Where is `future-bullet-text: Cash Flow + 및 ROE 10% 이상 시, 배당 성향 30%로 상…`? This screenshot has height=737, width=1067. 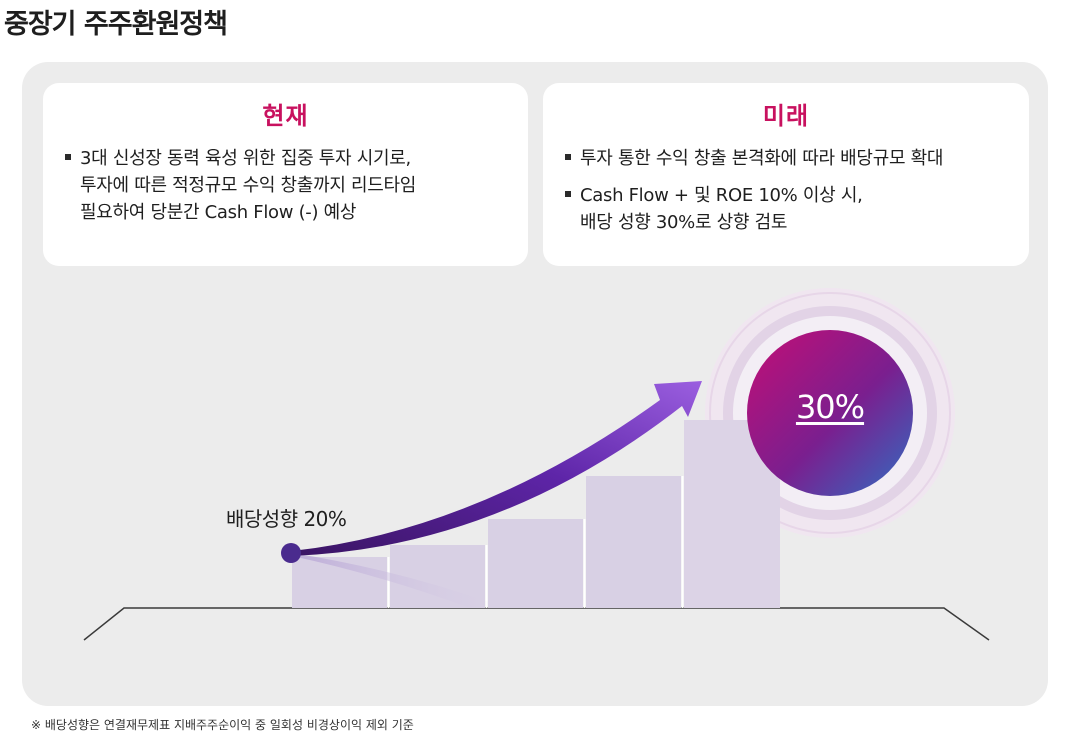 future-bullet-text: Cash Flow + 및 ROE 10% 이상 시, 배당 성향 30%로 상… is located at coordinates (721, 209).